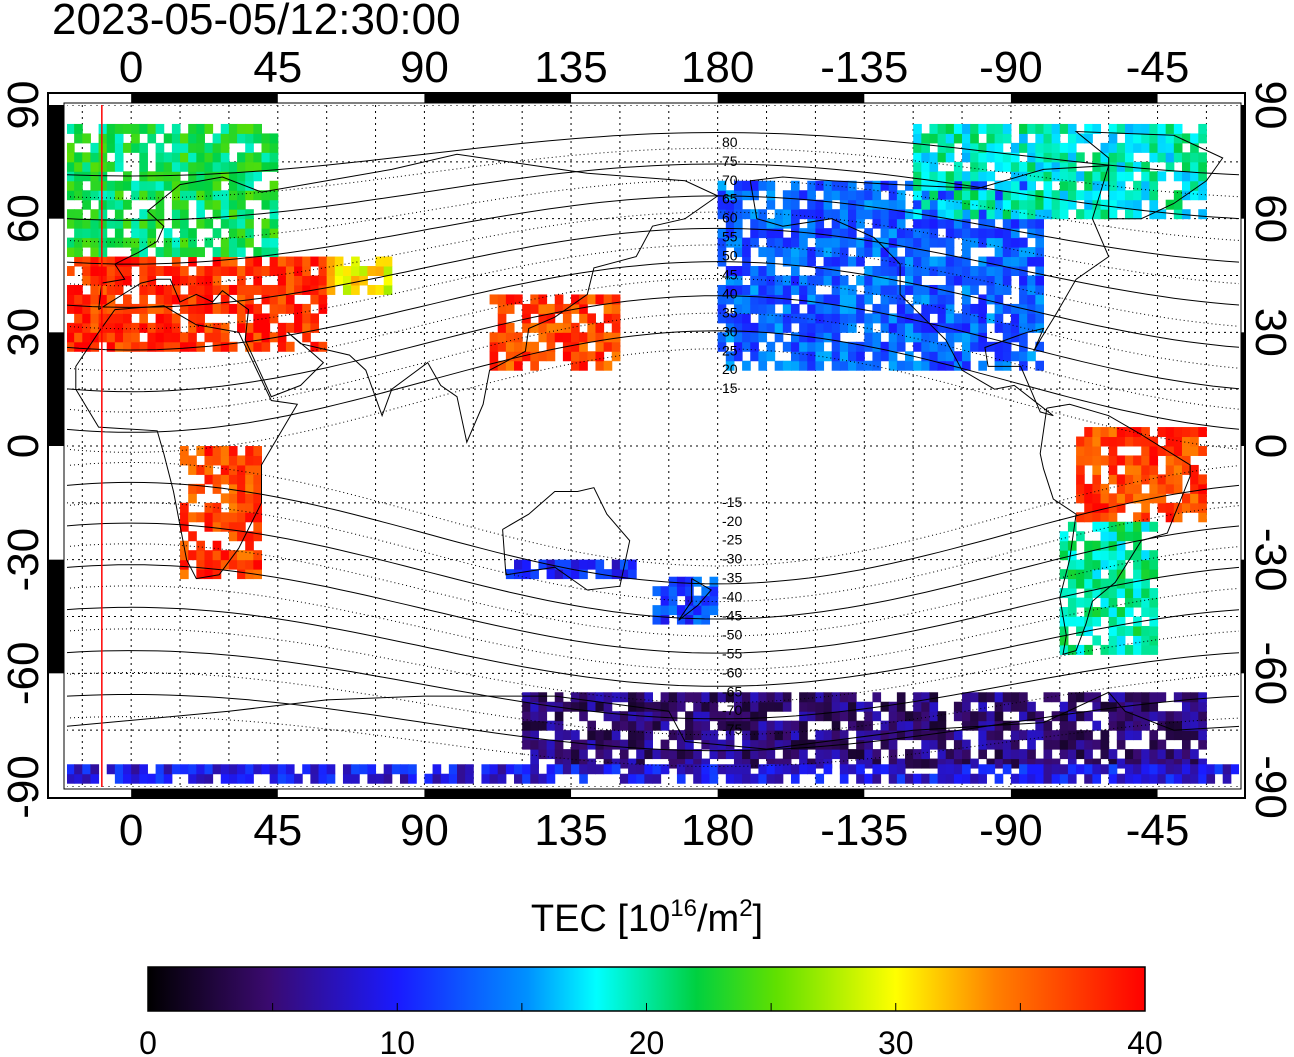 Image resolution: width=1294 pixels, height=1057 pixels. I want to click on lon-tick-bottom: 180, so click(717, 830).